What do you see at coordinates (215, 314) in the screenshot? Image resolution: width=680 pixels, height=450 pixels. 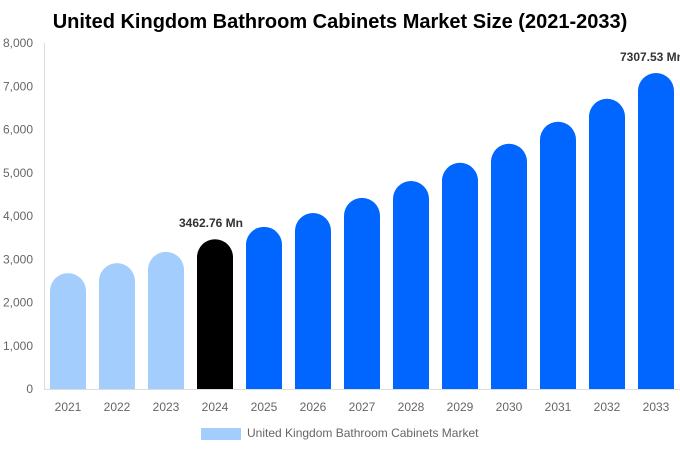 I see `bar-2024` at bounding box center [215, 314].